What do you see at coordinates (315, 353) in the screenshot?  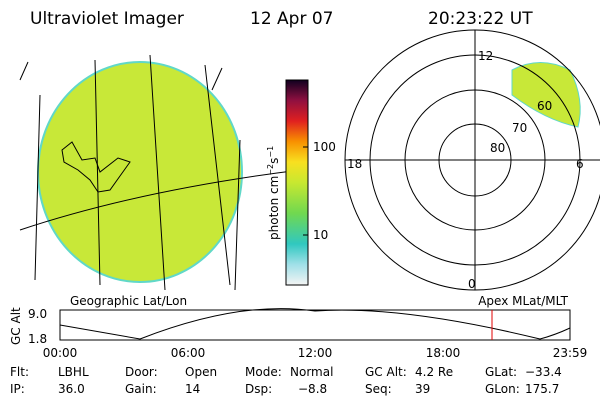 I see `timeline-x-label: 12:00` at bounding box center [315, 353].